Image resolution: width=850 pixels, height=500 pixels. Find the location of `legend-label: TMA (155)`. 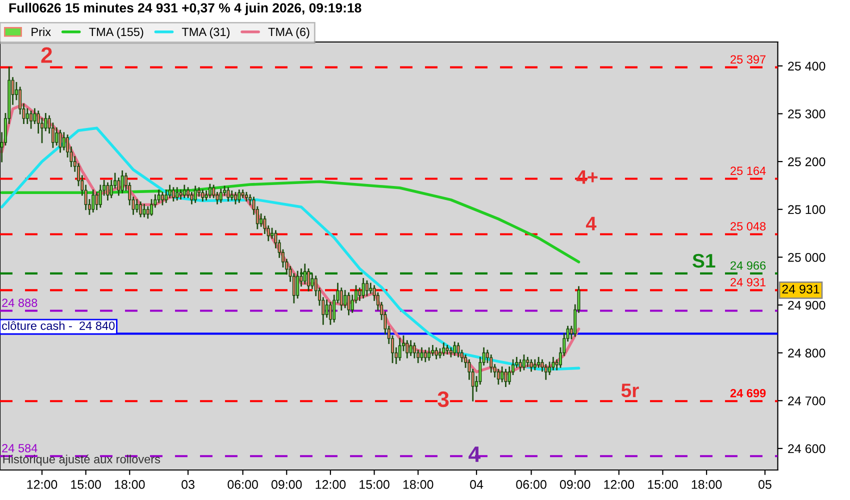

legend-label: TMA (155) is located at coordinates (116, 32).